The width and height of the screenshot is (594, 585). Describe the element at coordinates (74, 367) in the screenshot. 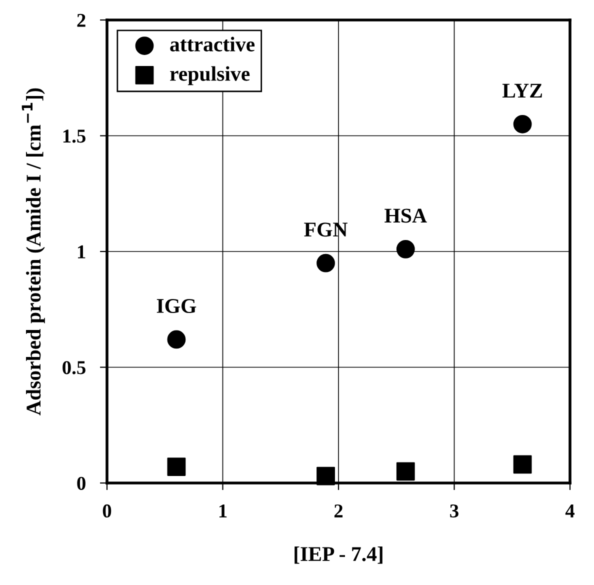

I see `y-tick-label: 0.5` at that location.